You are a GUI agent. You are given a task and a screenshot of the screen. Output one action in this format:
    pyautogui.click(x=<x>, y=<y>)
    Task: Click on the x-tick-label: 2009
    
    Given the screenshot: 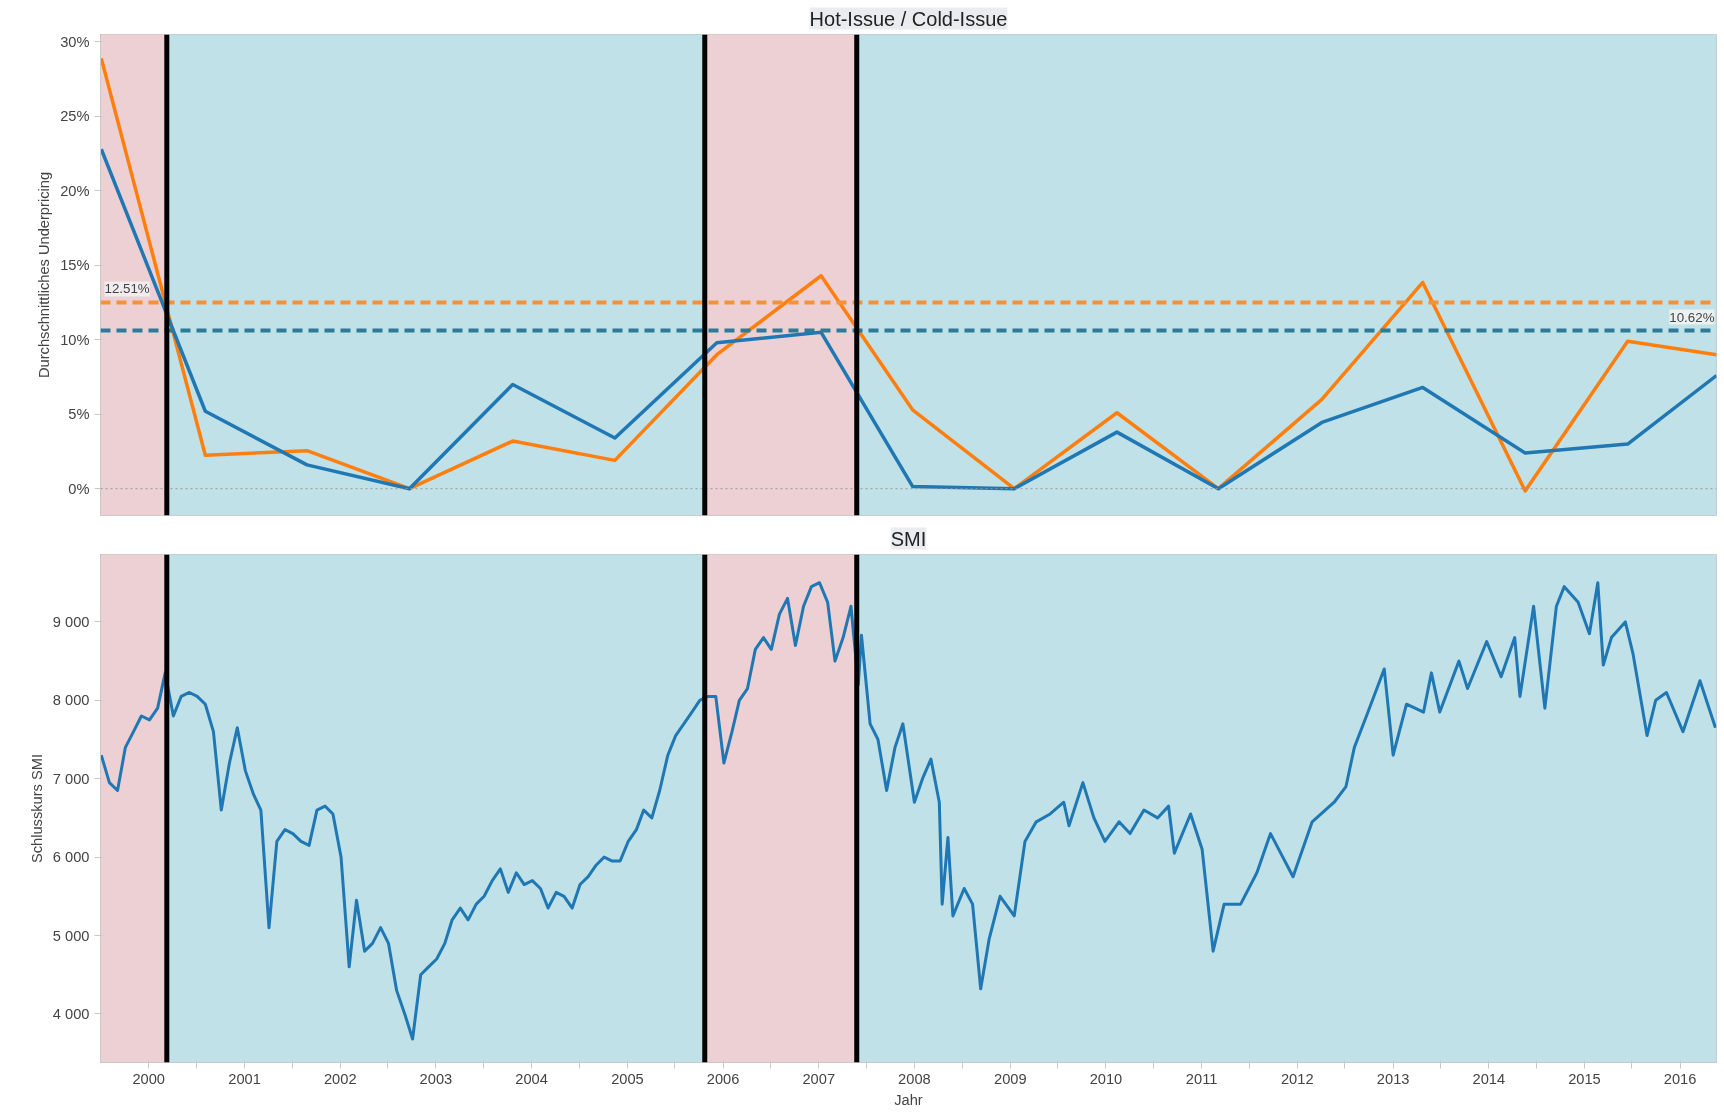 What is the action you would take?
    pyautogui.click(x=1010, y=1078)
    